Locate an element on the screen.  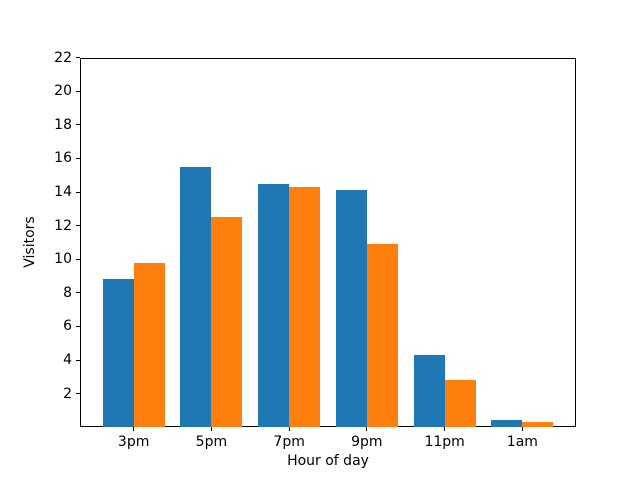
y-tick-label: 14 is located at coordinates (63, 192).